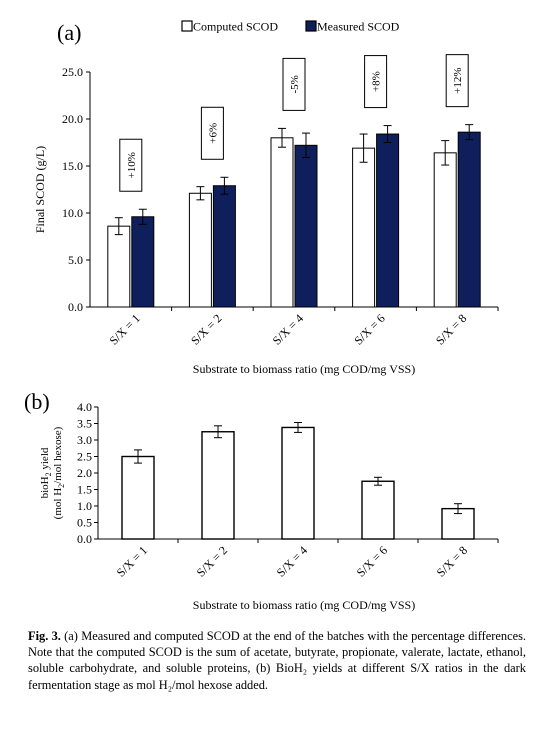 This screenshot has height=730, width=535. What do you see at coordinates (37, 401) in the screenshot?
I see `panel-b-label: (b)` at bounding box center [37, 401].